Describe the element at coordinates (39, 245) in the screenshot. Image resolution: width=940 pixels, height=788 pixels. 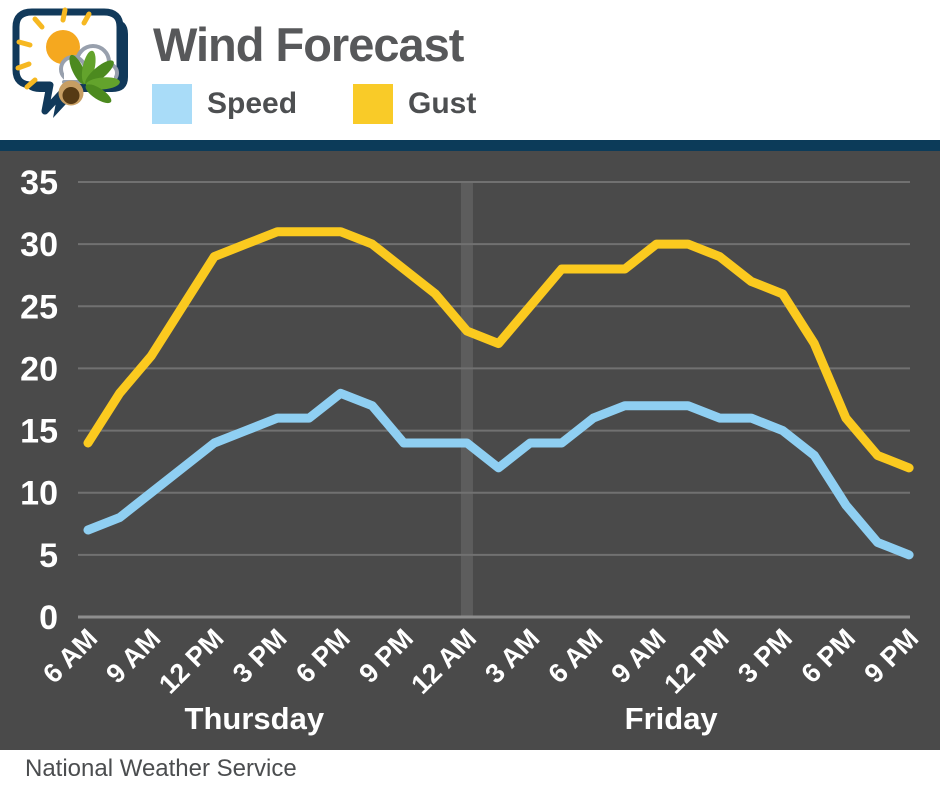
I see `y-tick-label: 30` at that location.